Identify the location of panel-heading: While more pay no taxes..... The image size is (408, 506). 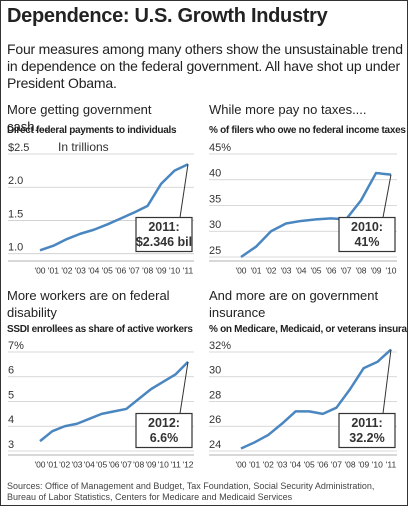
(288, 109).